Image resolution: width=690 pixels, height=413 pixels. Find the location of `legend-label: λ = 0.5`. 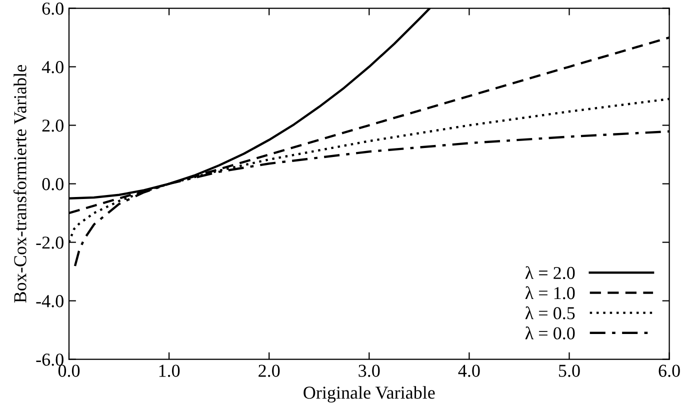

legend-label: λ = 0.5 is located at coordinates (550, 313).